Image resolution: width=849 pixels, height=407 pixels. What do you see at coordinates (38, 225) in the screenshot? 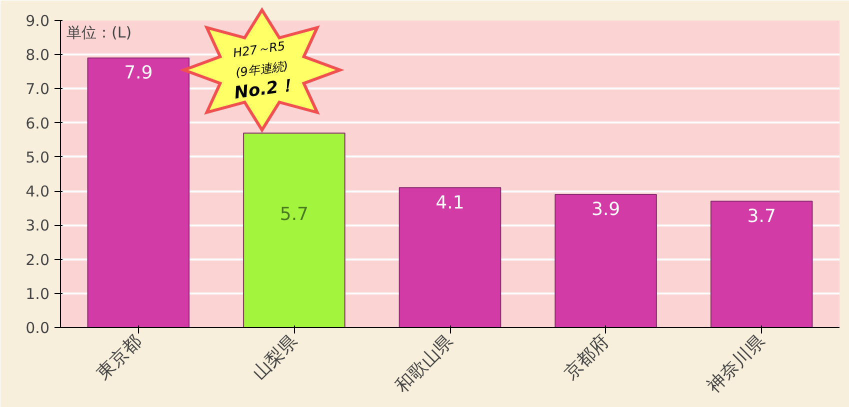
I see `y-tick-label: 3.0` at bounding box center [38, 225].